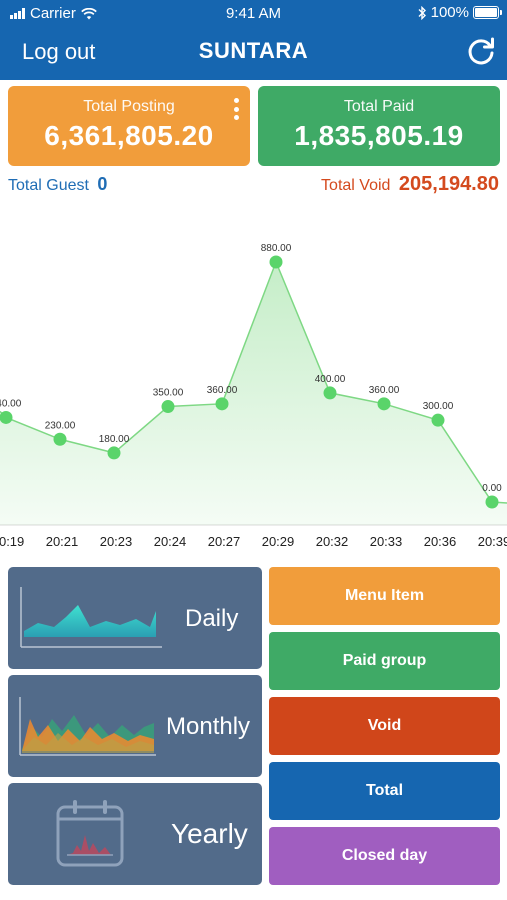 This screenshot has width=507, height=900. What do you see at coordinates (168, 393) in the screenshot?
I see `chart-data-label: 350.00` at bounding box center [168, 393].